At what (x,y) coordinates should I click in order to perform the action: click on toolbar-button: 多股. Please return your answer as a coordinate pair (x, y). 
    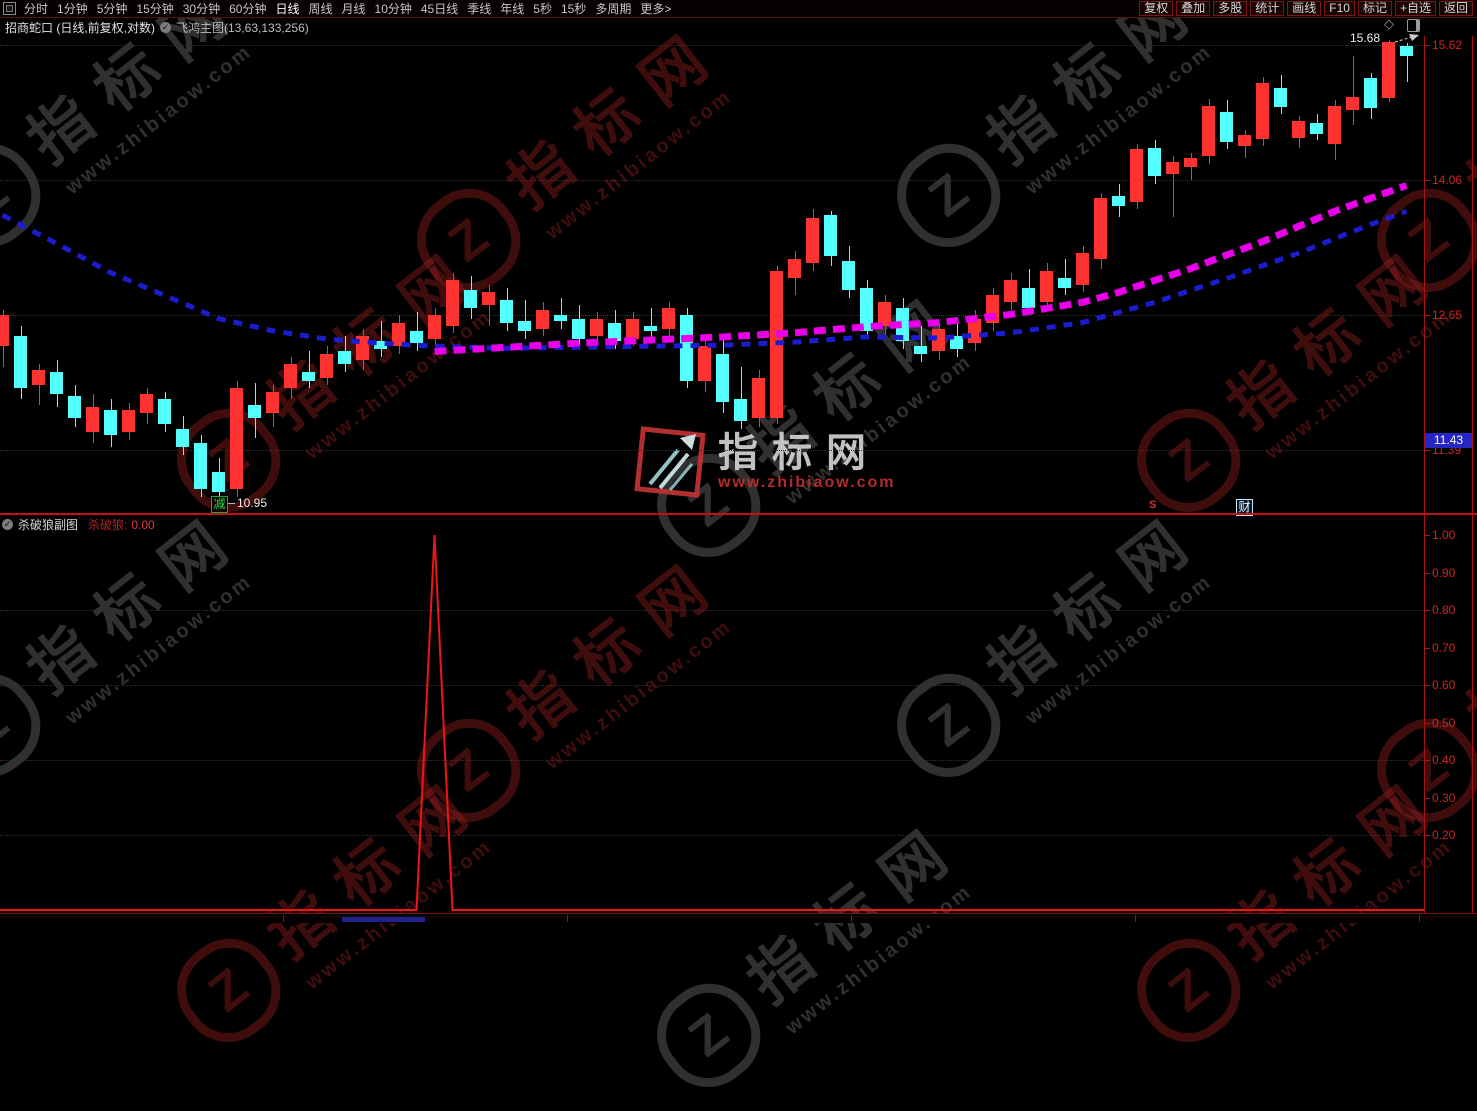
    Looking at the image, I should click on (1230, 8).